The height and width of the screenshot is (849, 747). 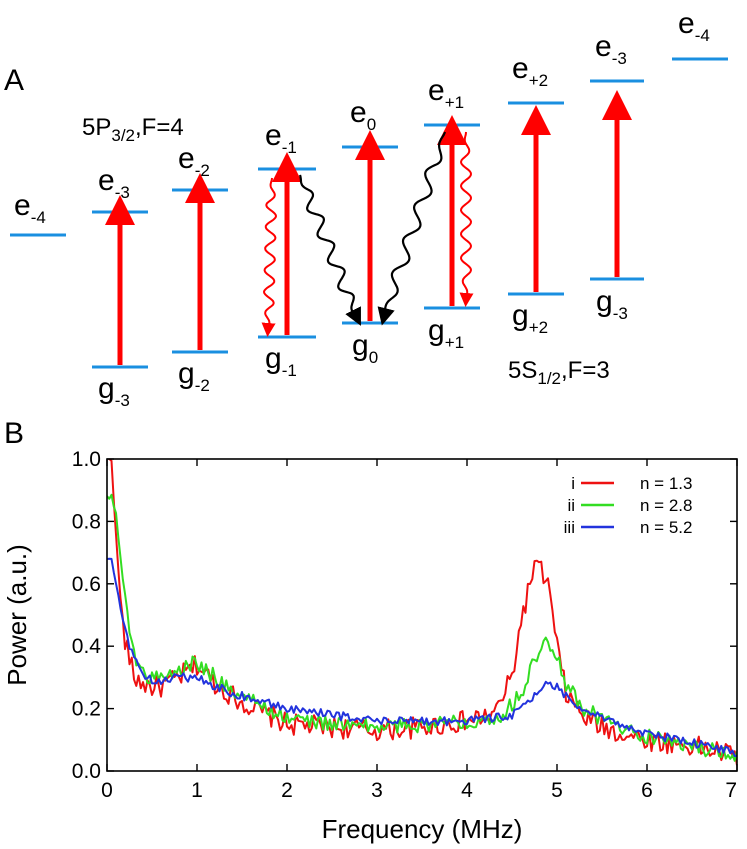 What do you see at coordinates (466, 219) in the screenshot?
I see `wavy-emission-right` at bounding box center [466, 219].